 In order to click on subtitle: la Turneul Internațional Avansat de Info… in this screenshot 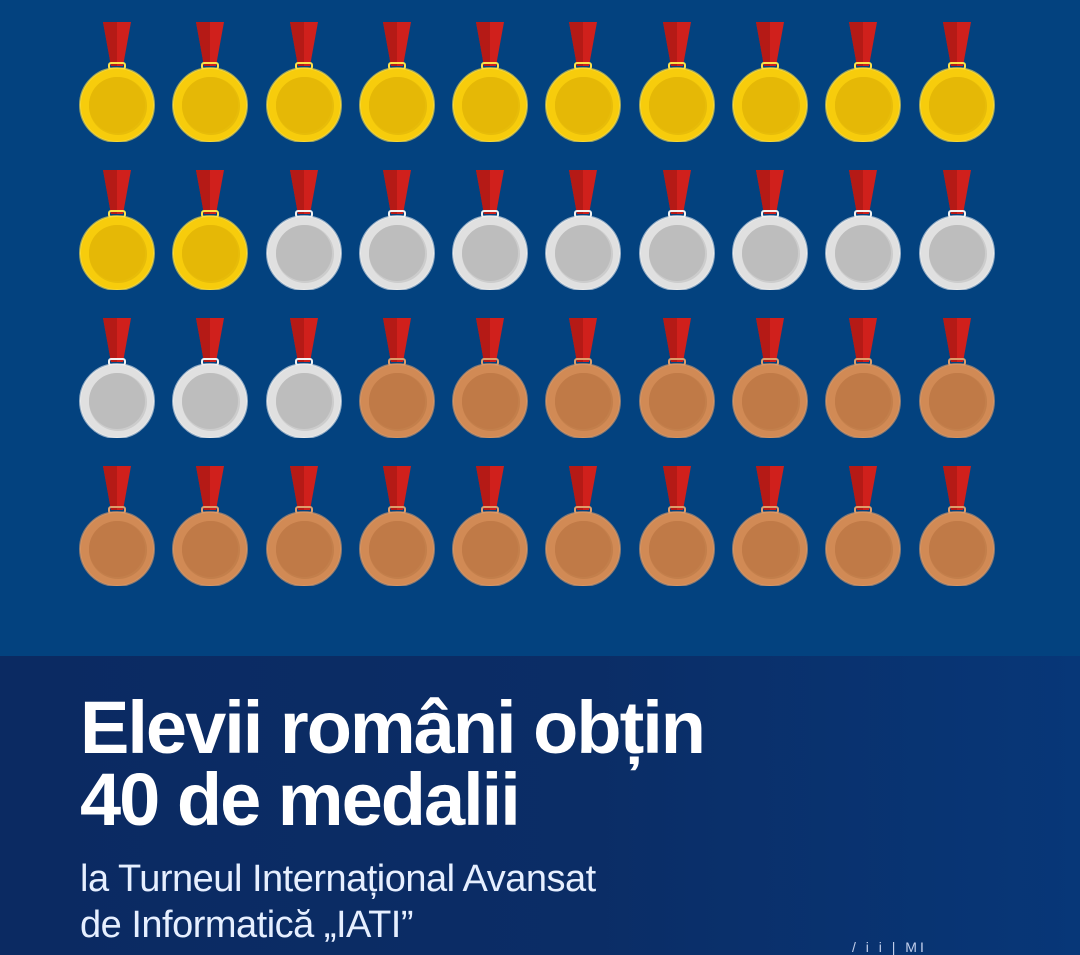, I will do `click(338, 902)`.